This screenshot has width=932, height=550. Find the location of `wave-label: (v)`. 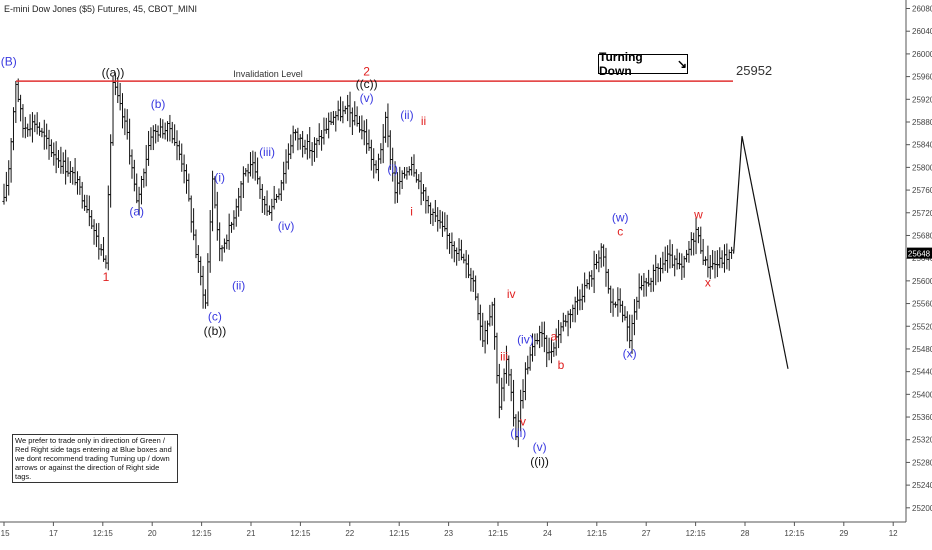

wave-label: (v) is located at coordinates (367, 98).